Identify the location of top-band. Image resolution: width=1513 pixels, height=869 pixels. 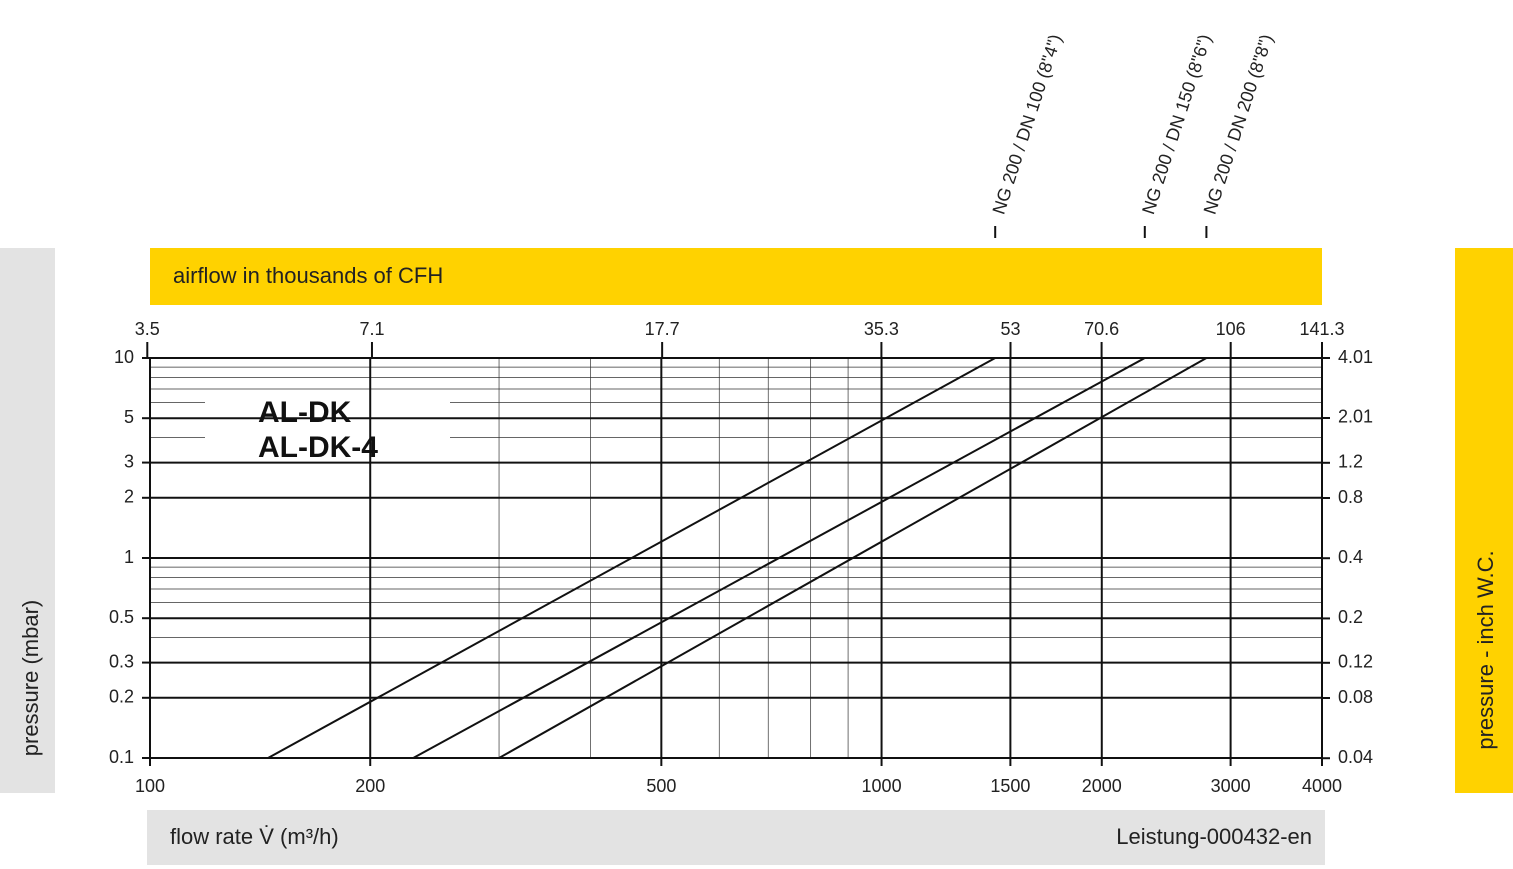
(736, 276).